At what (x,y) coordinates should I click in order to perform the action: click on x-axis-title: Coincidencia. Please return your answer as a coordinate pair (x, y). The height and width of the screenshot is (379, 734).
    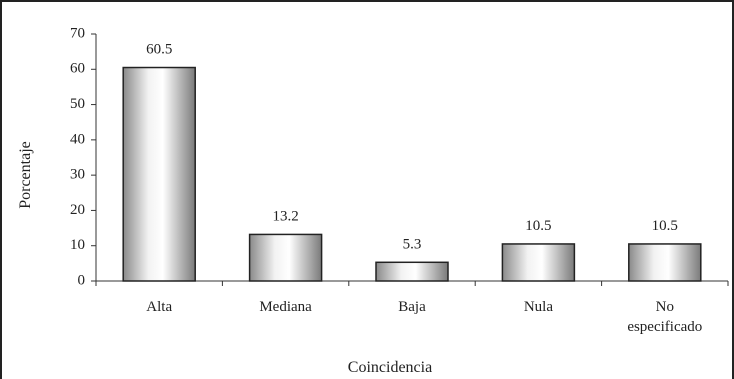
    Looking at the image, I should click on (390, 367).